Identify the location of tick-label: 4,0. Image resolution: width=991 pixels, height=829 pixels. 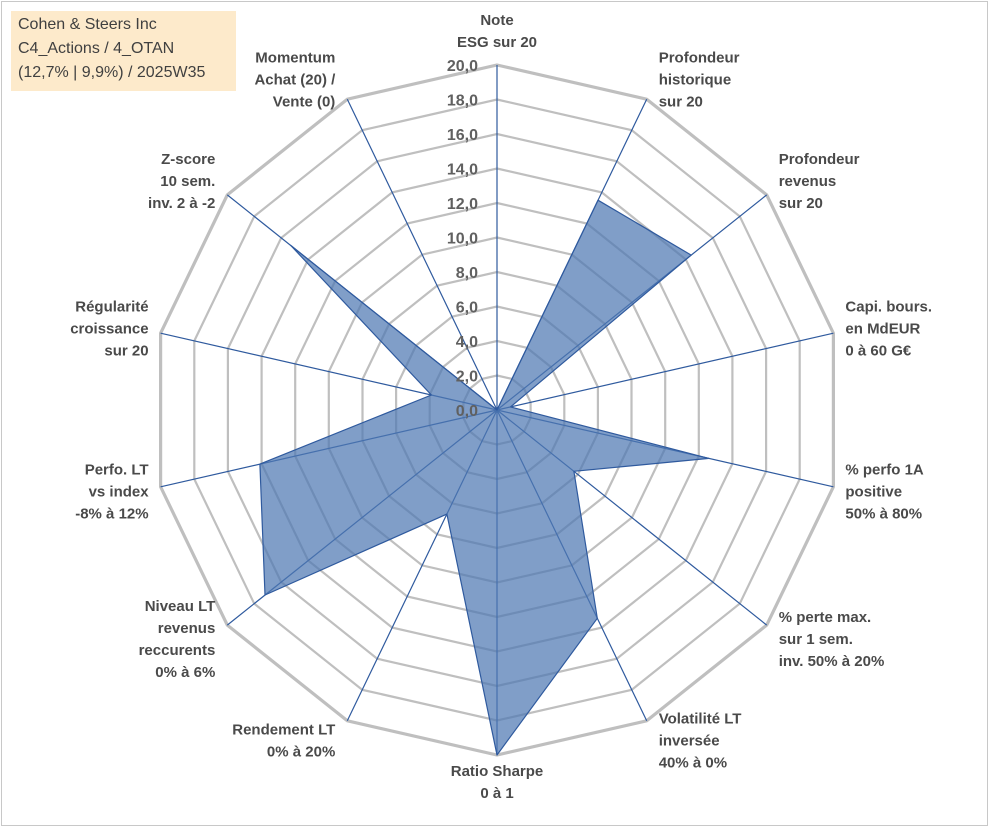
(467, 342).